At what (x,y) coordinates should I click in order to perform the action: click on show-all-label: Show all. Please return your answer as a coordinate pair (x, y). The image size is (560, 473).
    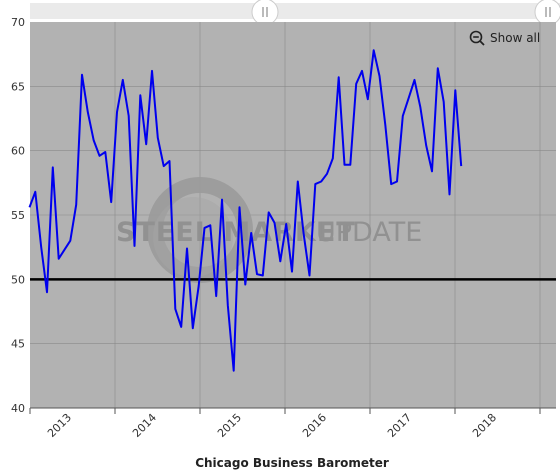
    Looking at the image, I should click on (515, 38).